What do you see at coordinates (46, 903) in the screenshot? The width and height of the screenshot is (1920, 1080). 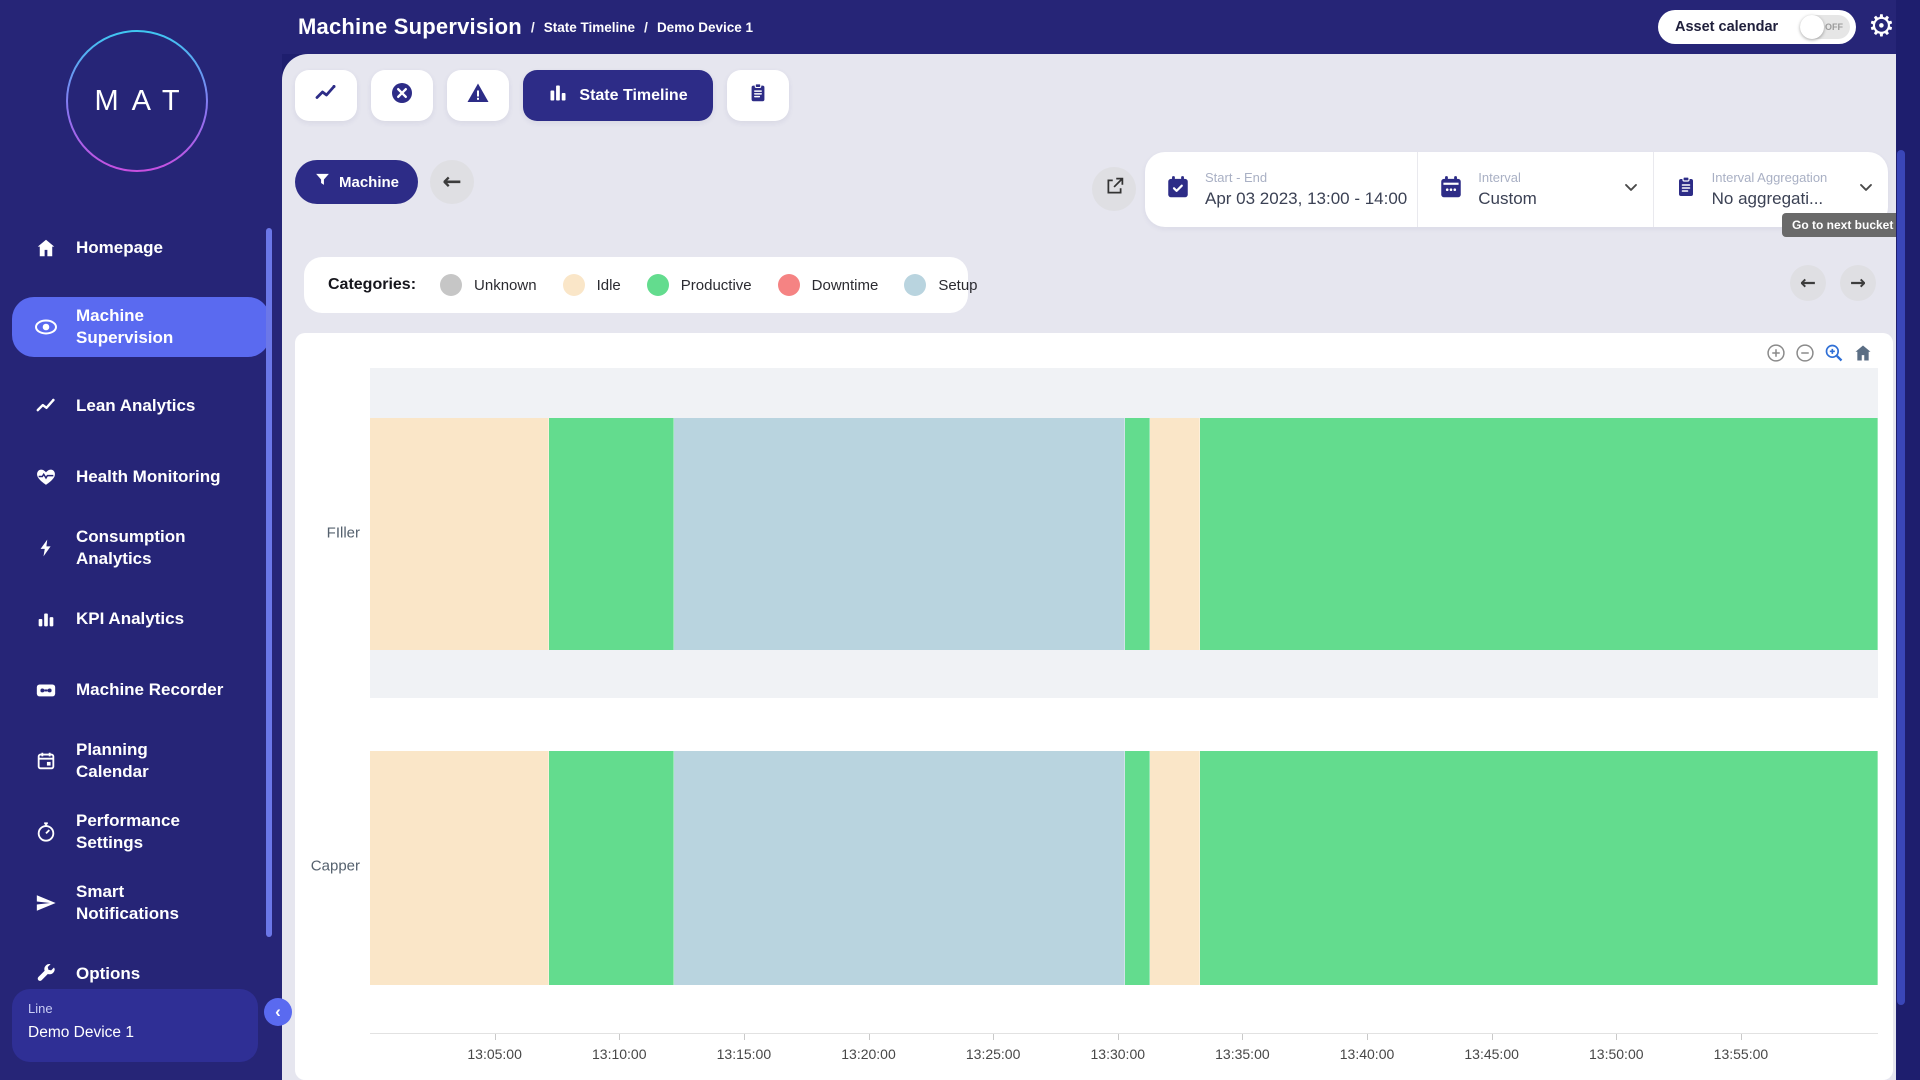 I see `send-icon` at bounding box center [46, 903].